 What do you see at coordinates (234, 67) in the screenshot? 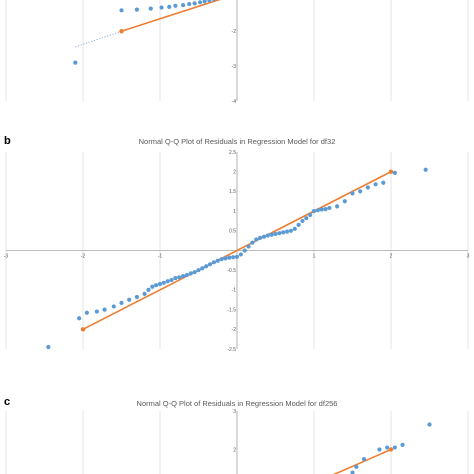
I see `y-tick-label: -3` at bounding box center [234, 67].